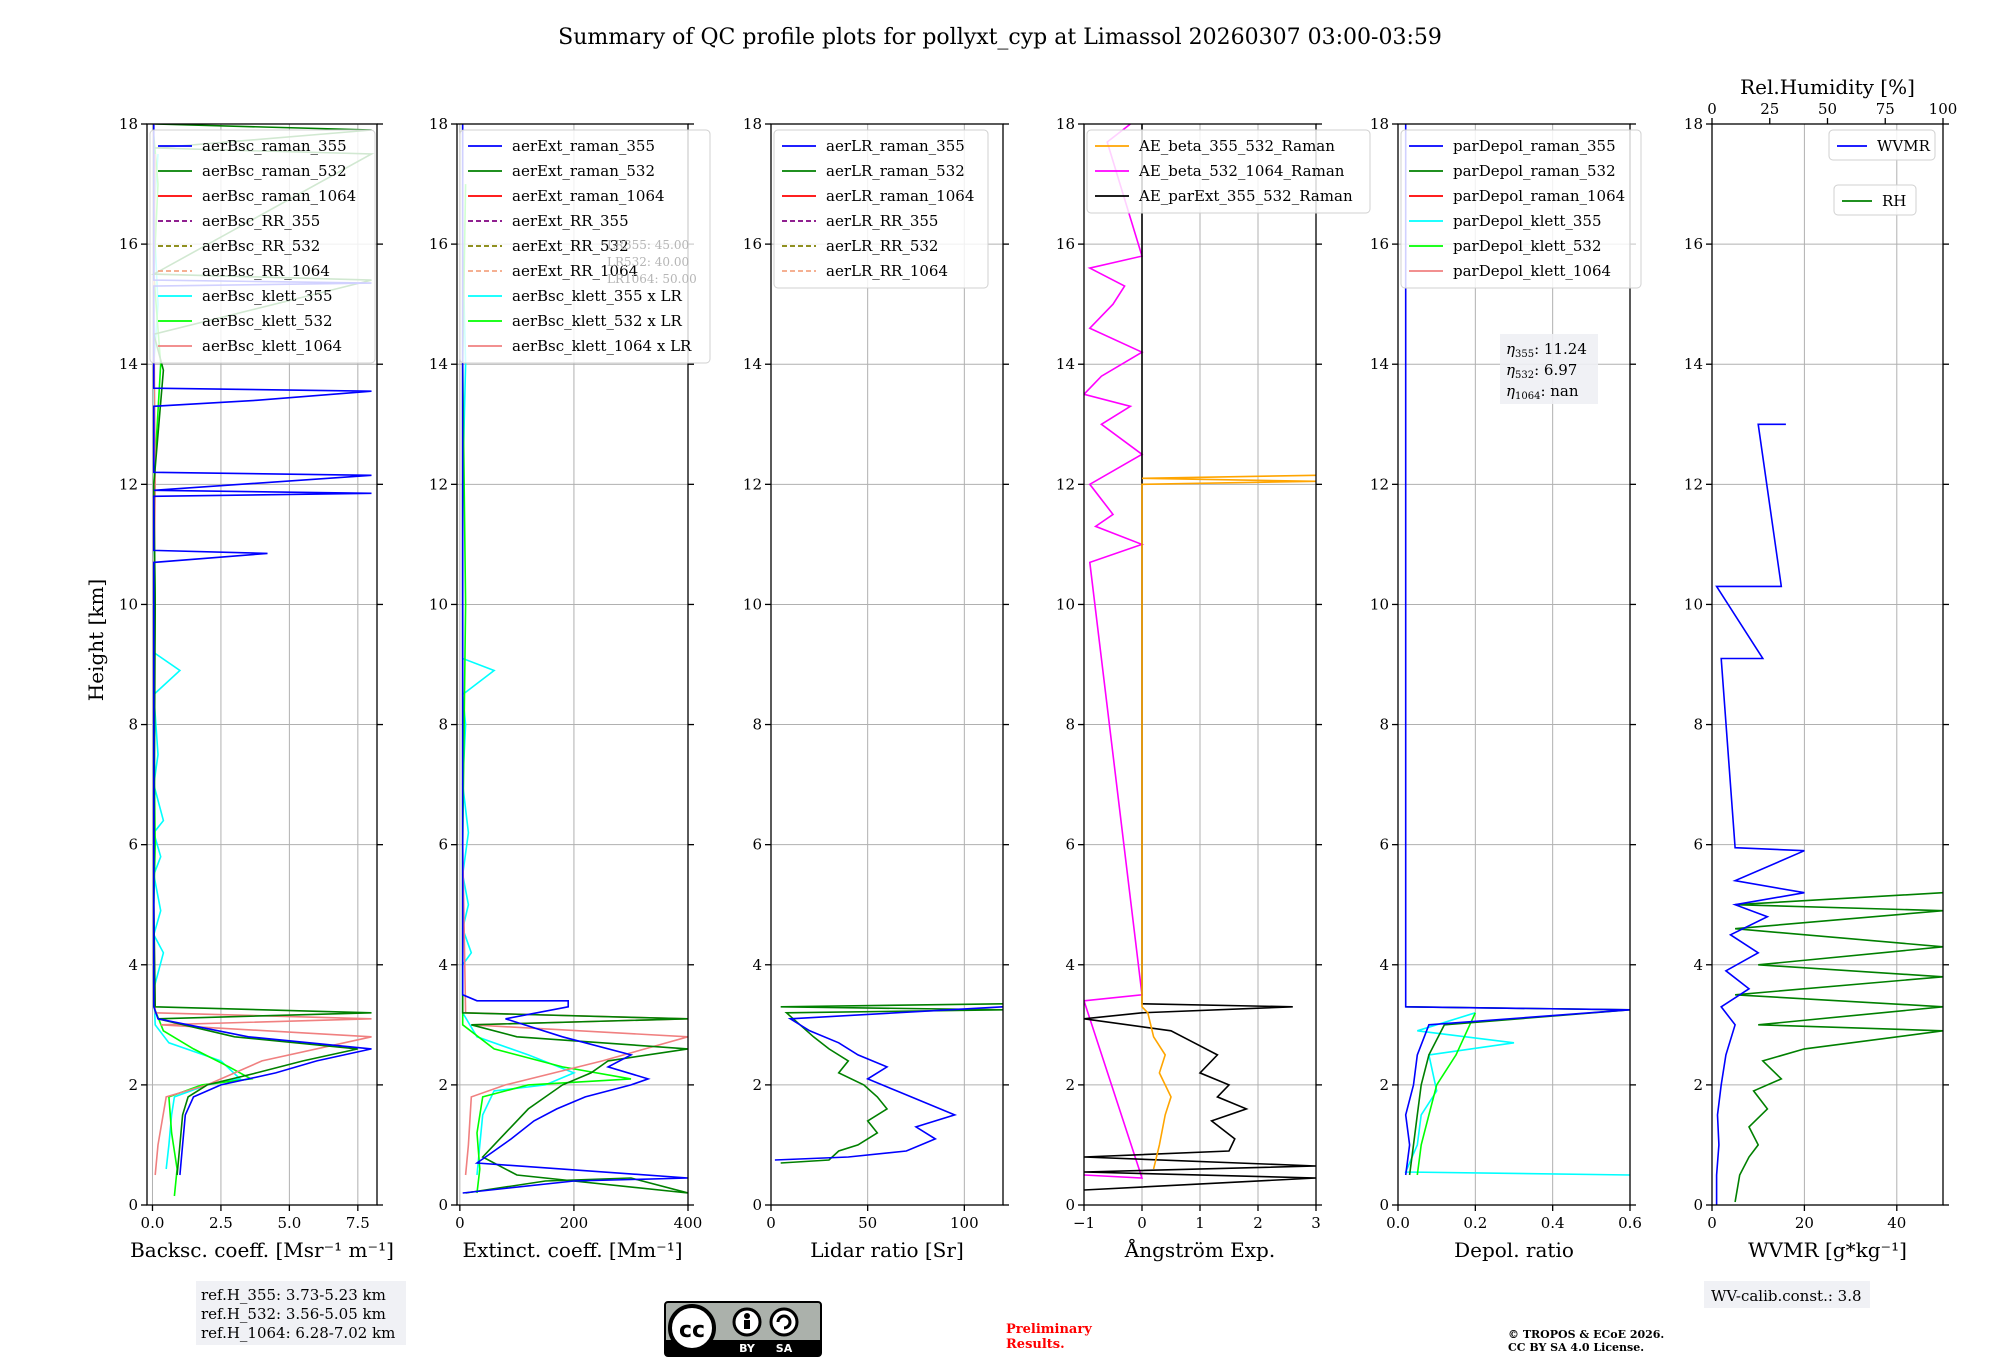 The height and width of the screenshot is (1360, 2000). What do you see at coordinates (895, 146) in the screenshot?
I see `legend-label: aerLR_raman_355` at bounding box center [895, 146].